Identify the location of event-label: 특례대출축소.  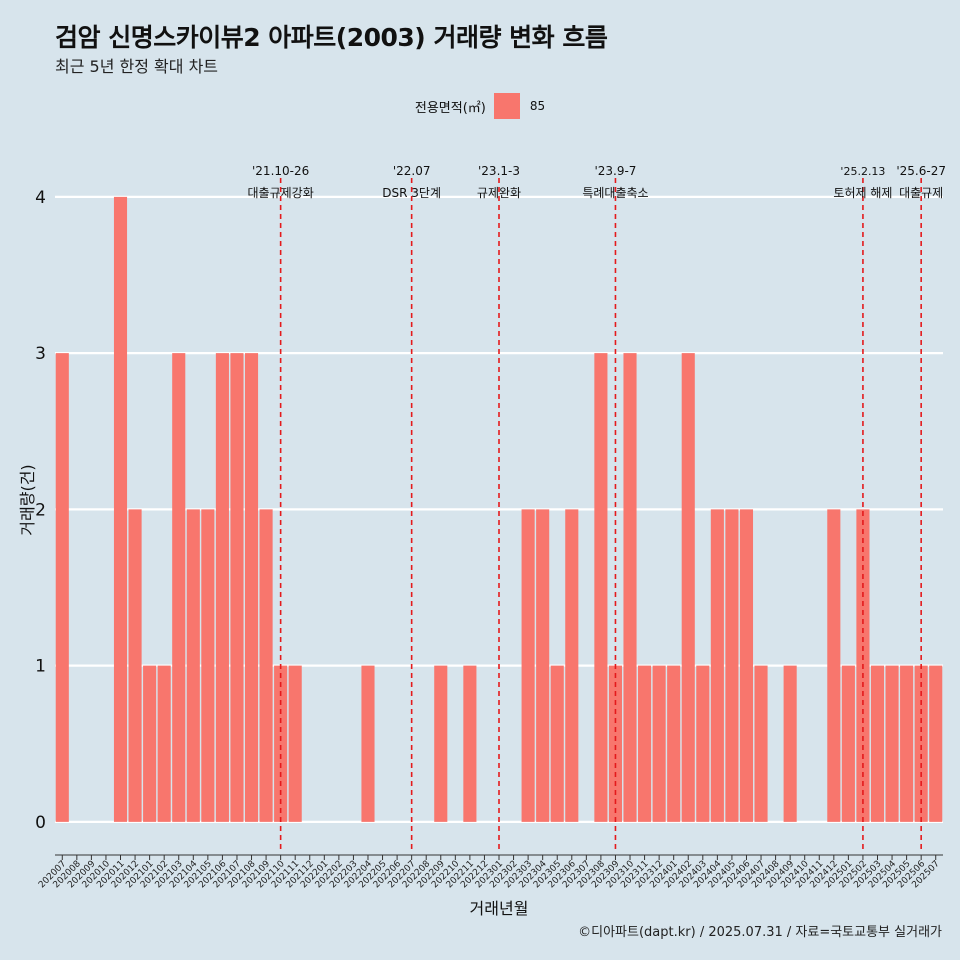
(615, 193).